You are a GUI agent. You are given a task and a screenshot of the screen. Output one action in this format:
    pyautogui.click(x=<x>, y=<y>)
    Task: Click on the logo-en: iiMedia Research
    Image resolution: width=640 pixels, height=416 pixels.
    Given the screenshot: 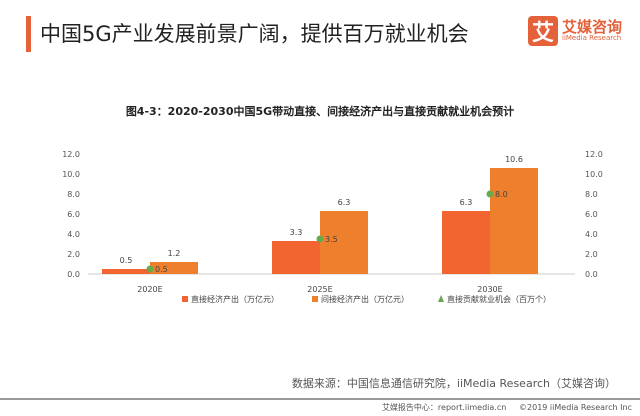 What is the action you would take?
    pyautogui.click(x=592, y=38)
    